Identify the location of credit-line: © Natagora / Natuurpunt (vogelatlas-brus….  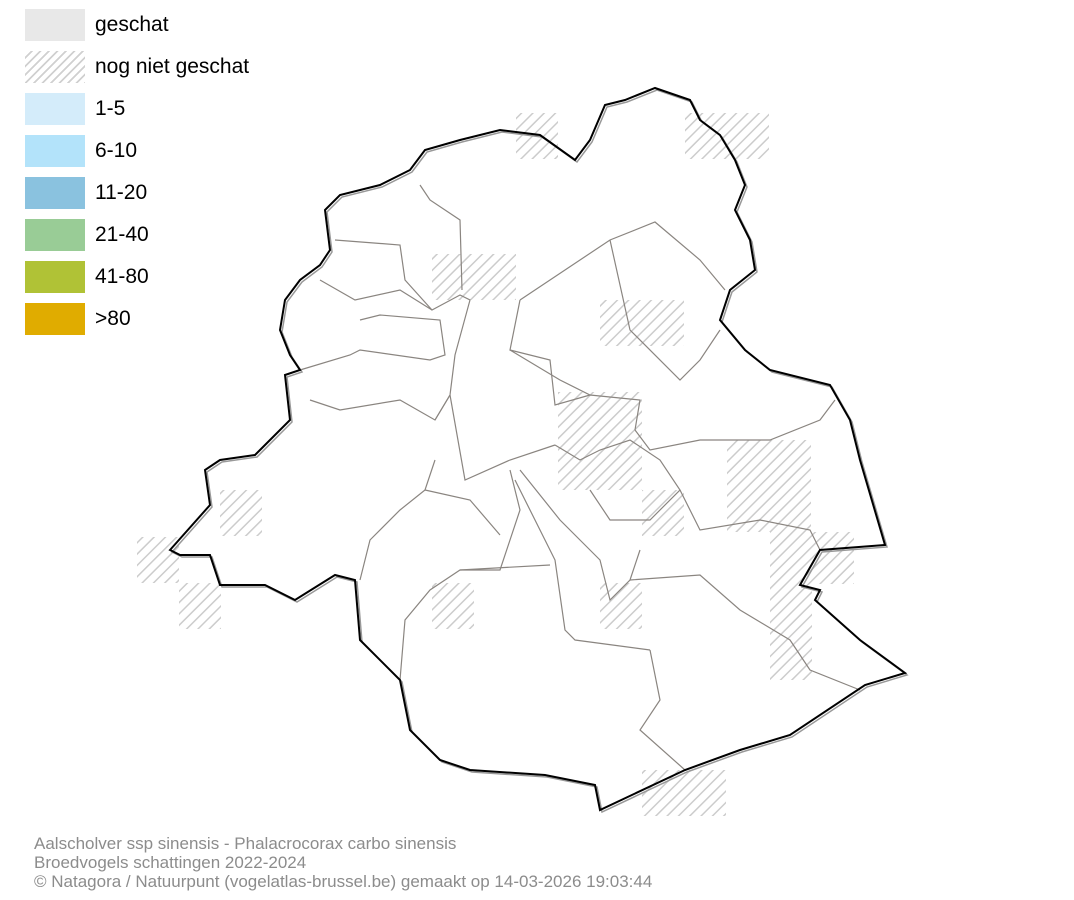
(343, 881).